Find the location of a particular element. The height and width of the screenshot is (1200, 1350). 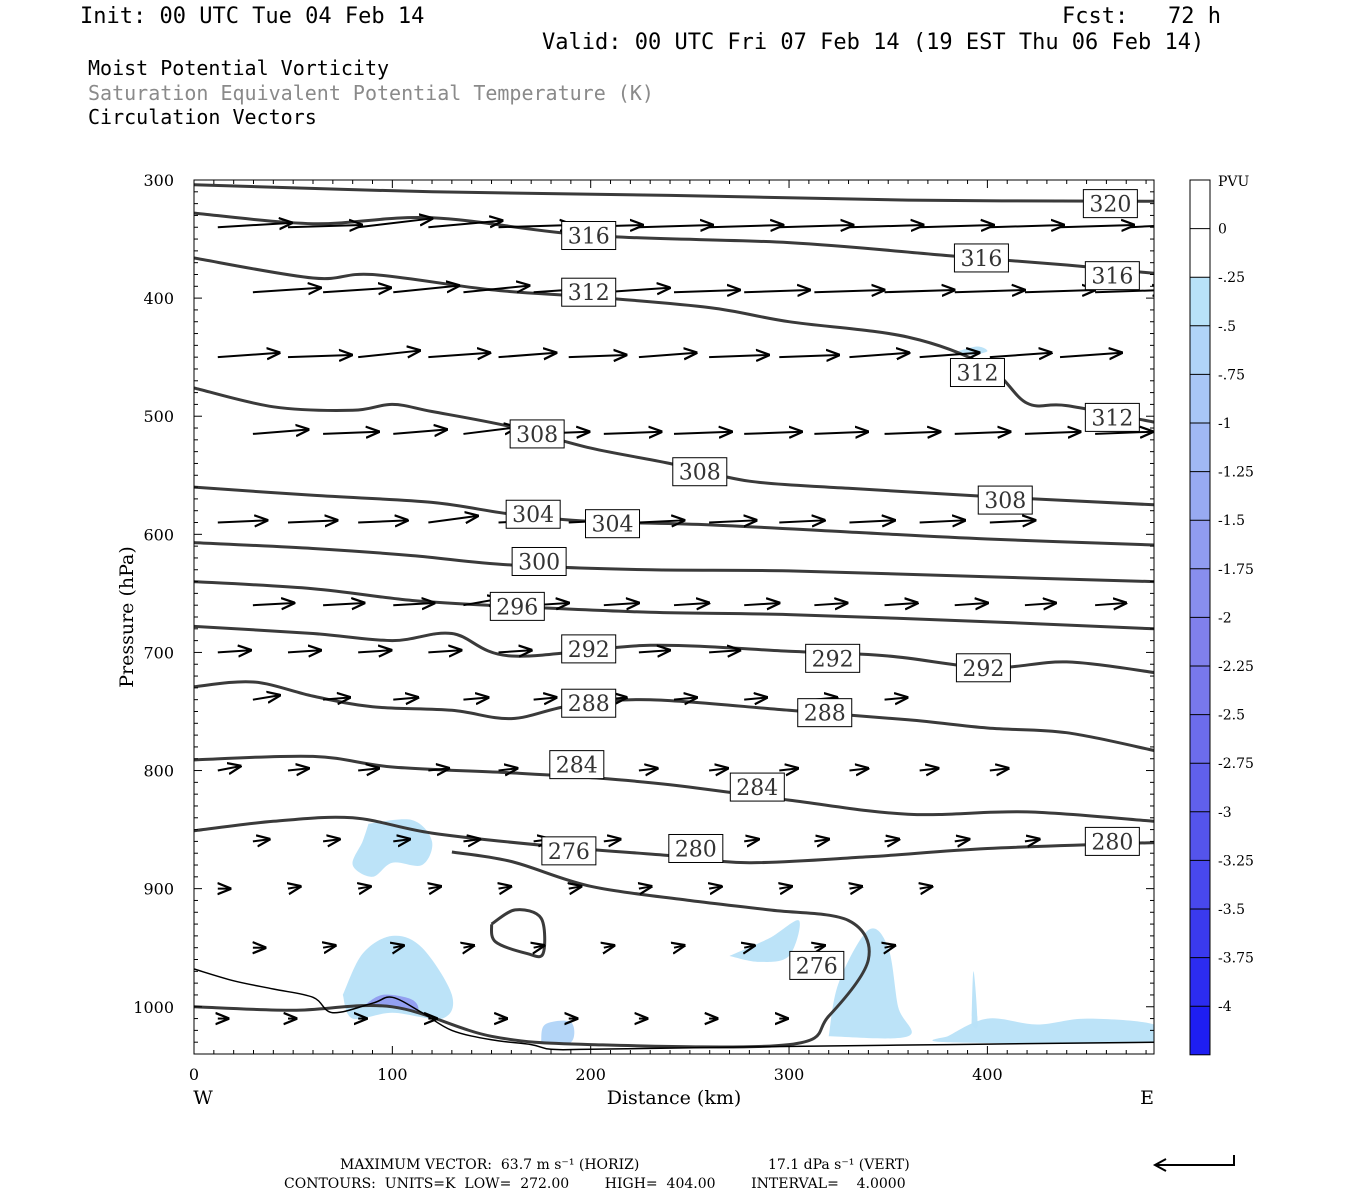

colorbar-label: -3 is located at coordinates (1225, 813).